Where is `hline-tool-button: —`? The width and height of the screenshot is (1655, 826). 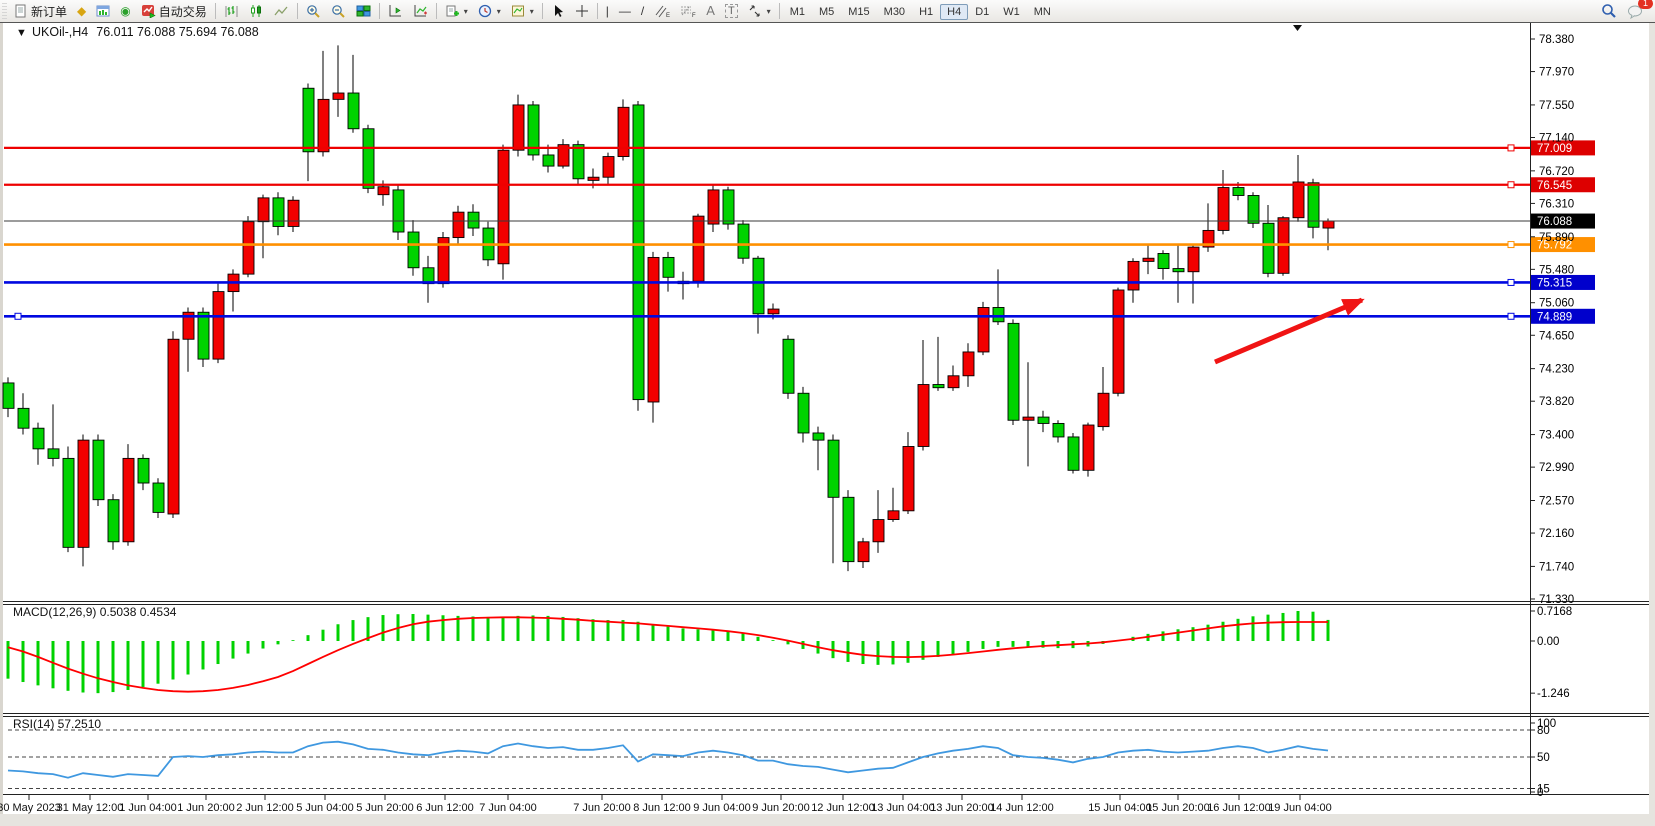 hline-tool-button: — is located at coordinates (625, 11).